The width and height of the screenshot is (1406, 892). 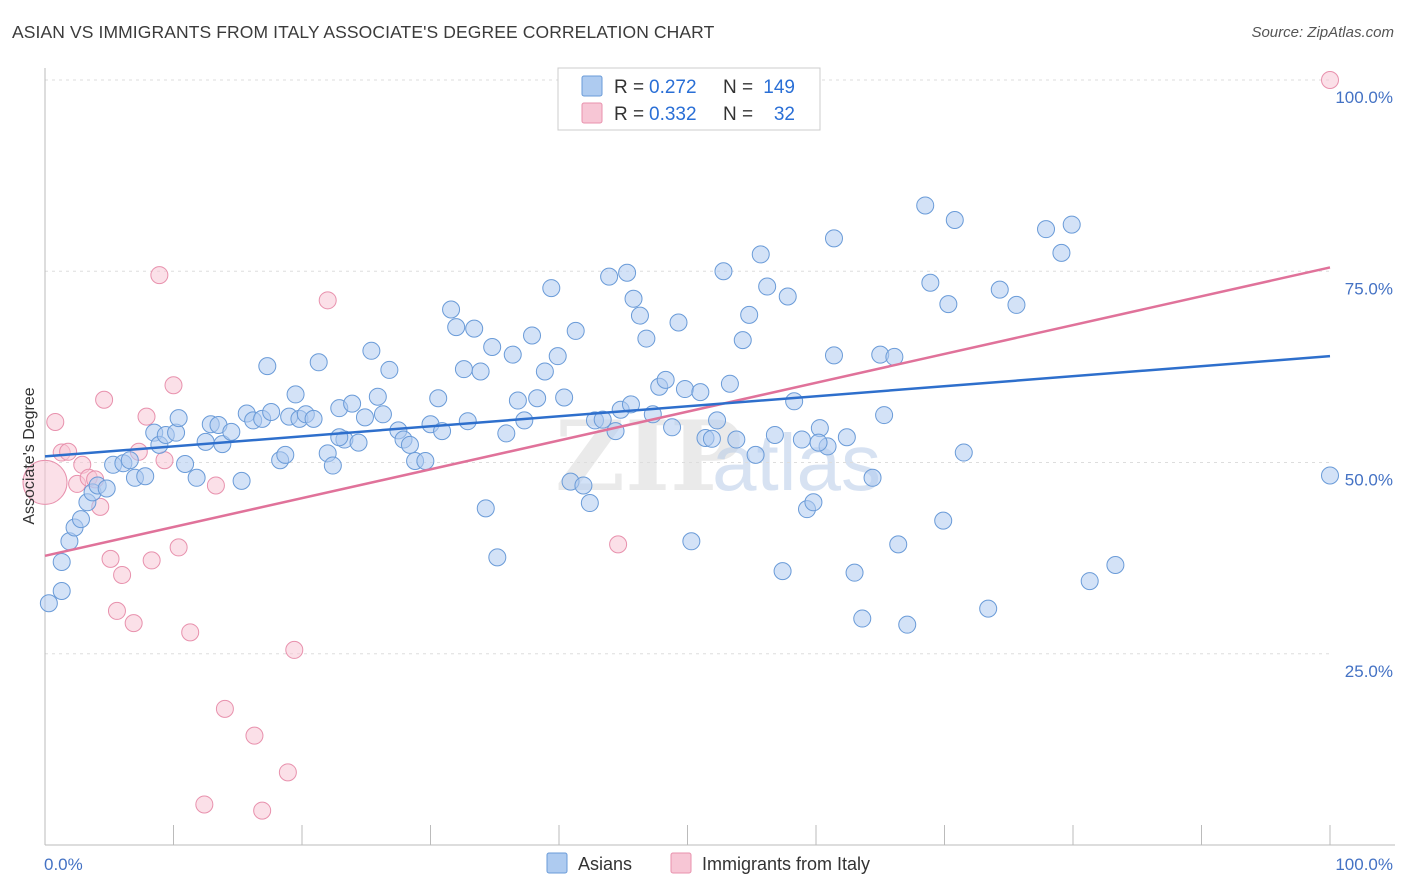 What do you see at coordinates (605, 864) in the screenshot?
I see `legend-bottom-label-asians: Asians` at bounding box center [605, 864].